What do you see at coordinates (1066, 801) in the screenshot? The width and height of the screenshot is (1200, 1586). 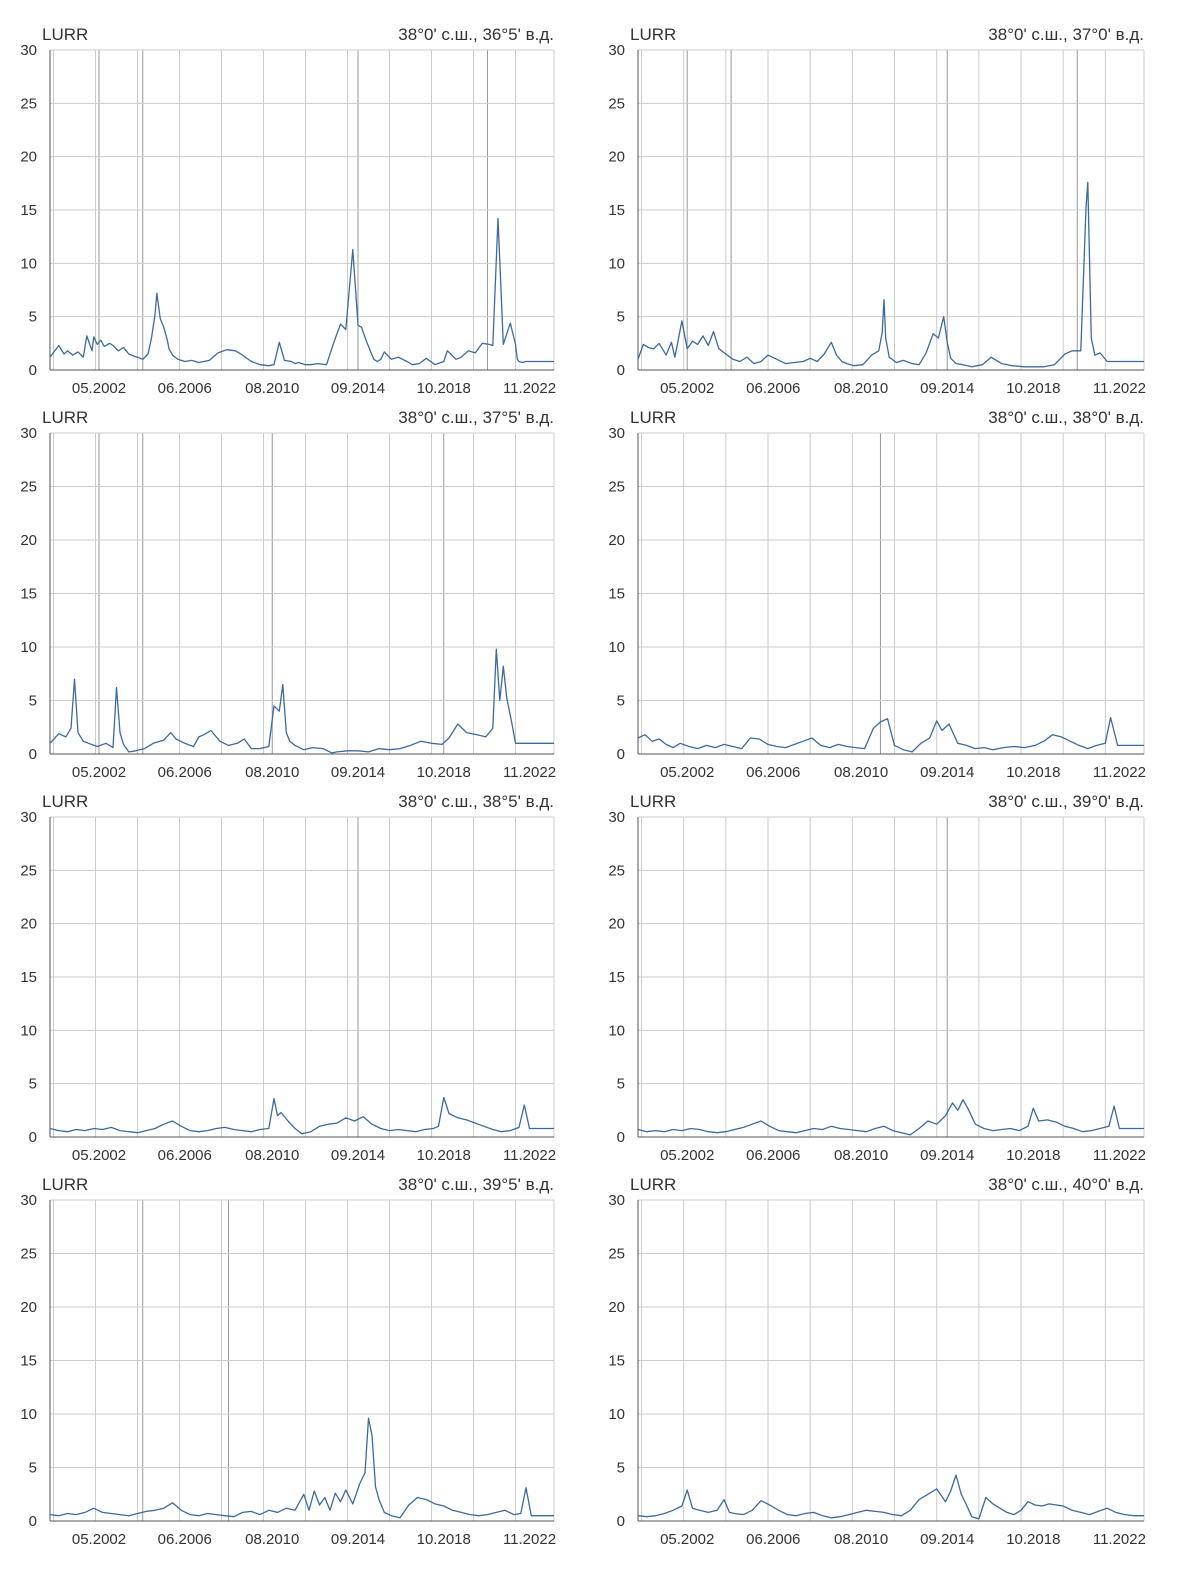 I see `chart-title: 38°0' с.ш., 39°0' в.д.` at bounding box center [1066, 801].